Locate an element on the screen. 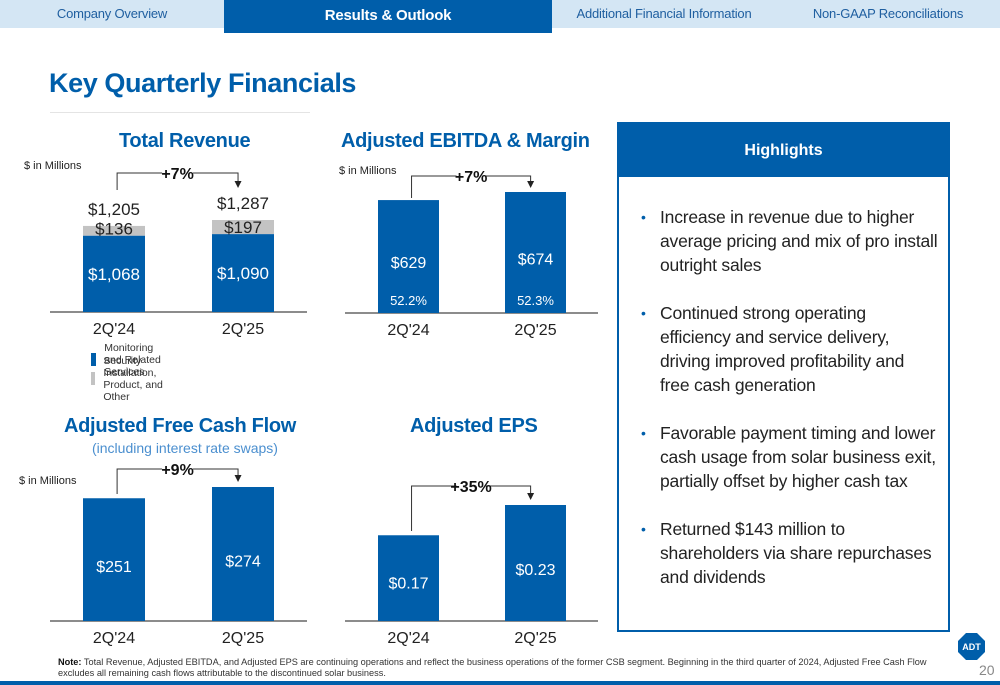 Image resolution: width=1000 pixels, height=685 pixels. chart-title: Adjusted Free Cash Flow is located at coordinates (180, 426).